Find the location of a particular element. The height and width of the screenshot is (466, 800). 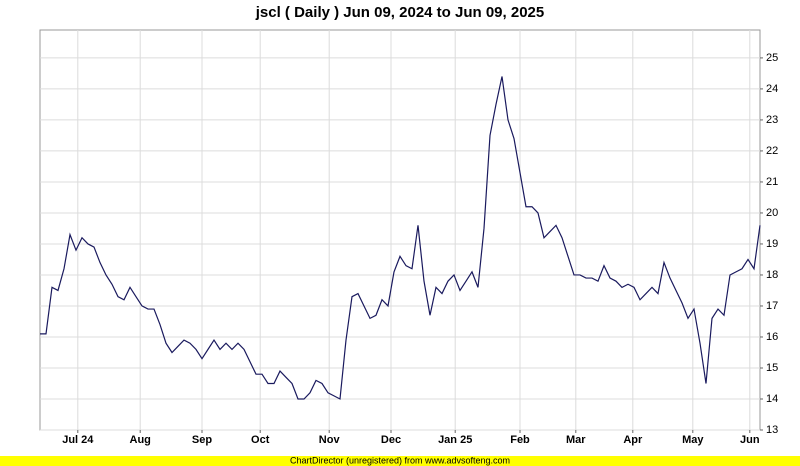

footer-bar is located at coordinates (400, 461).